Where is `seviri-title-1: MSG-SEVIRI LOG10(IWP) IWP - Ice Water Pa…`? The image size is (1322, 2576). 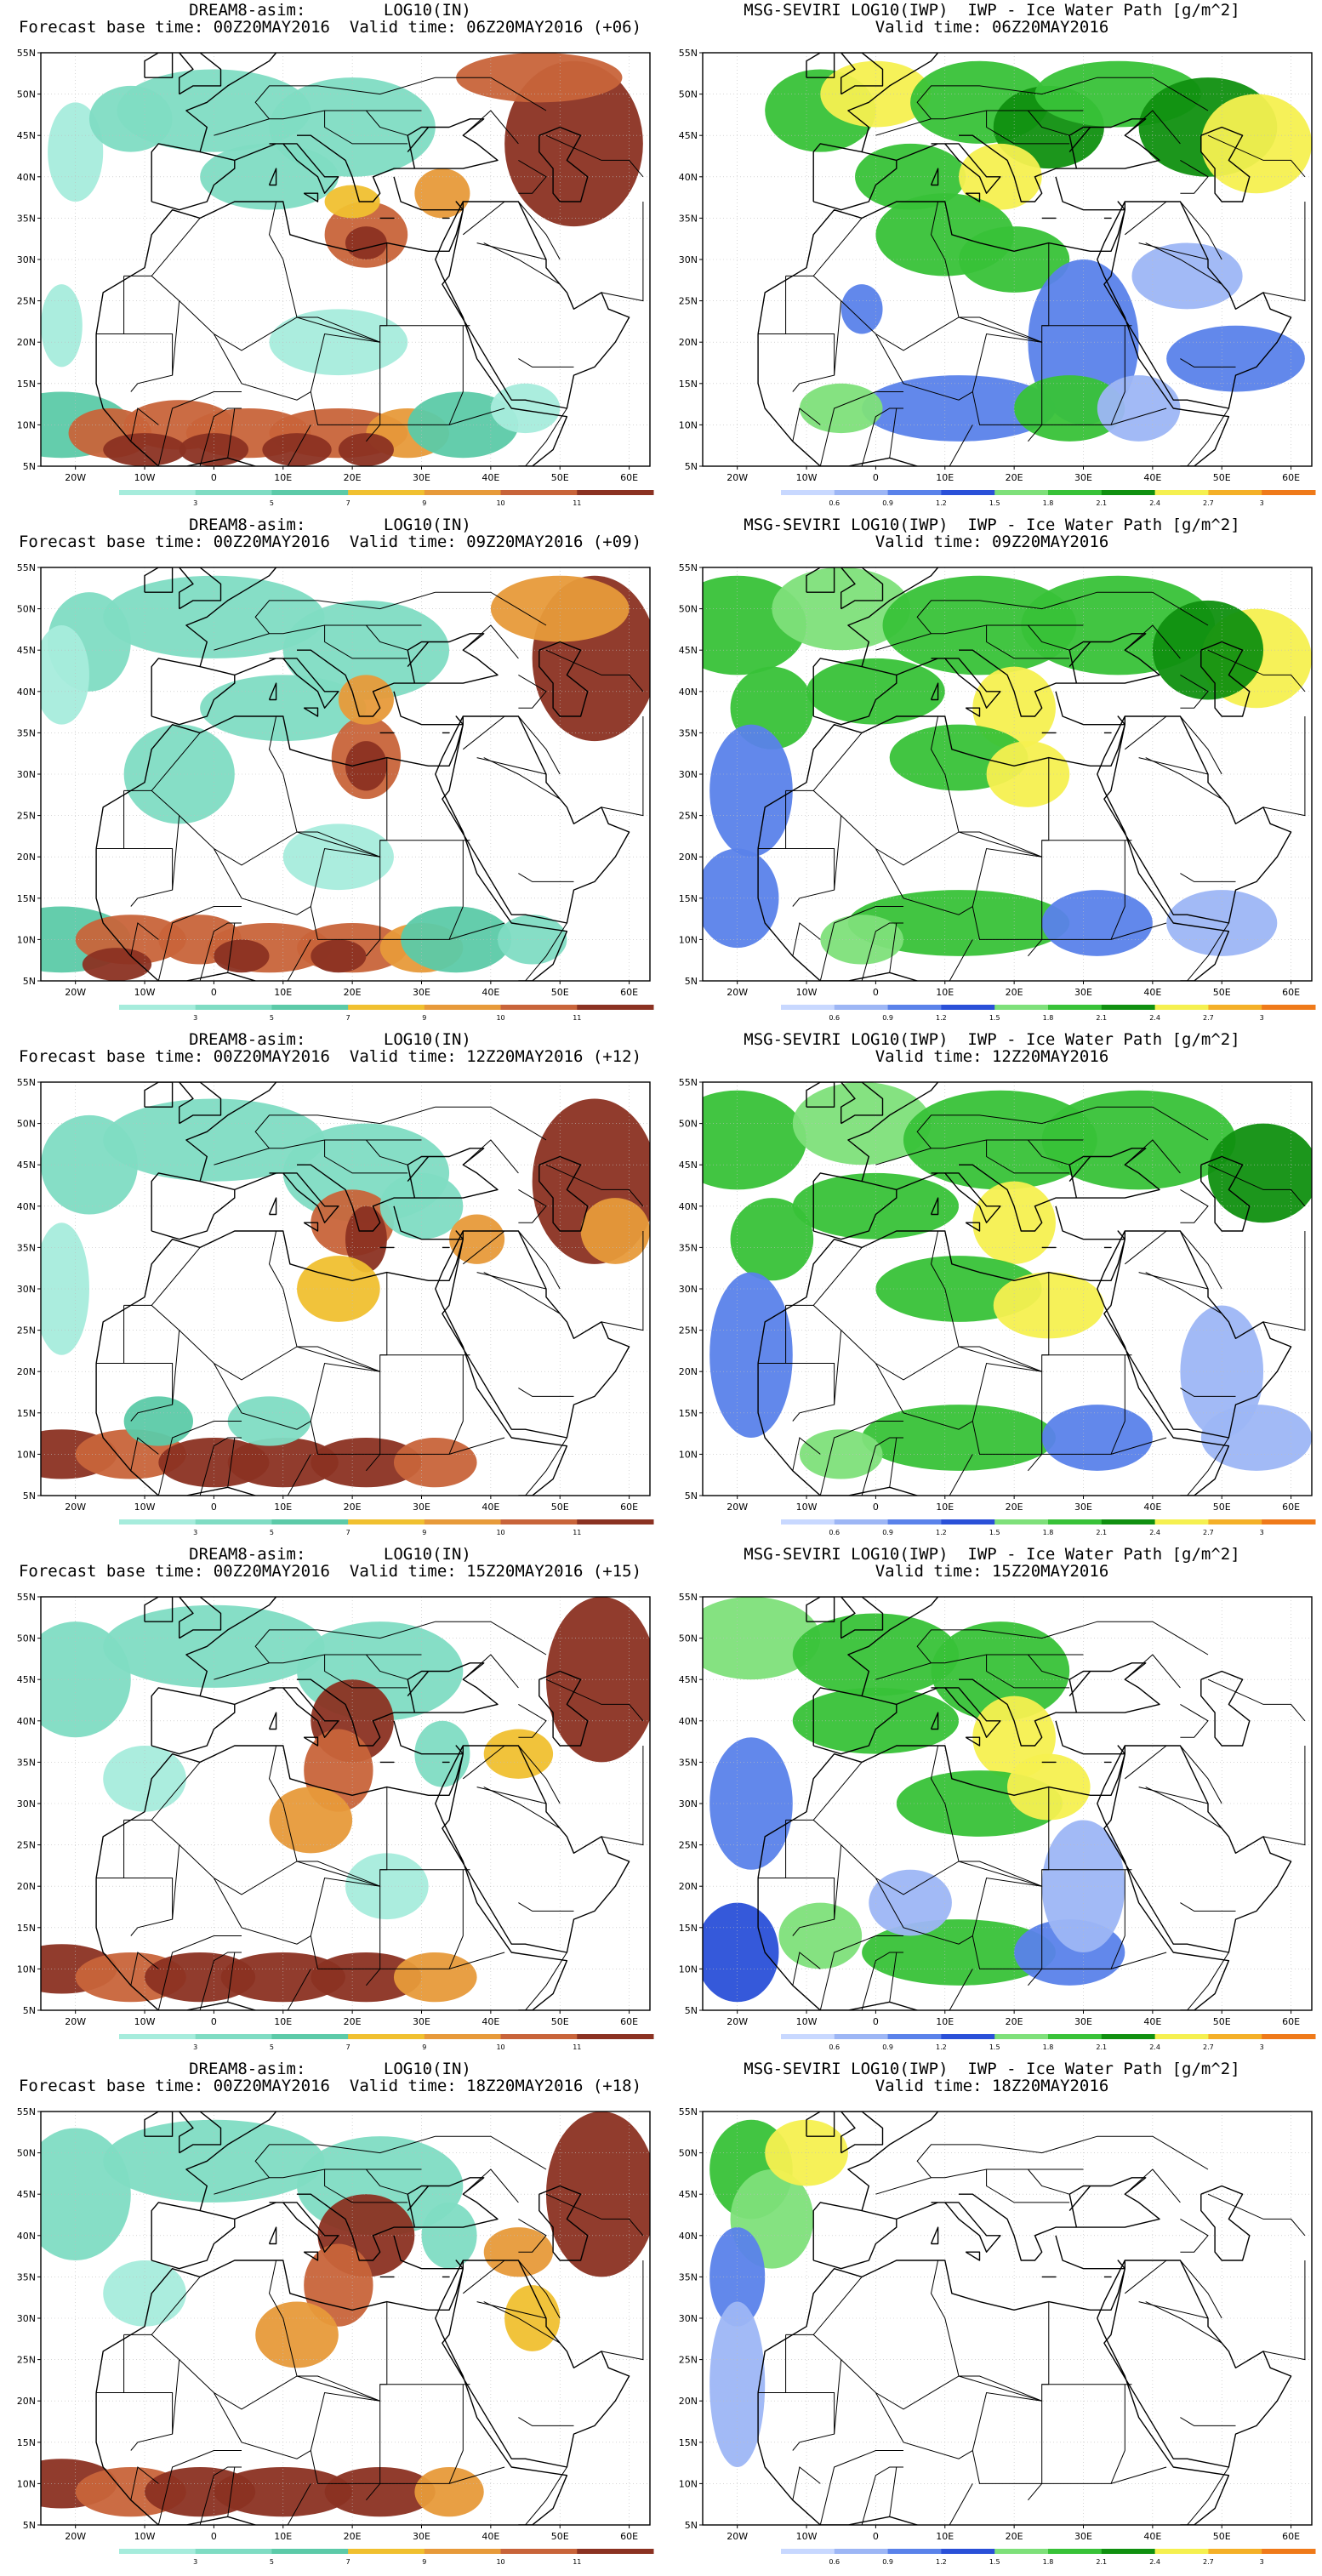 seviri-title-1: MSG-SEVIRI LOG10(IWP) IWP - Ice Water Pa… is located at coordinates (992, 10).